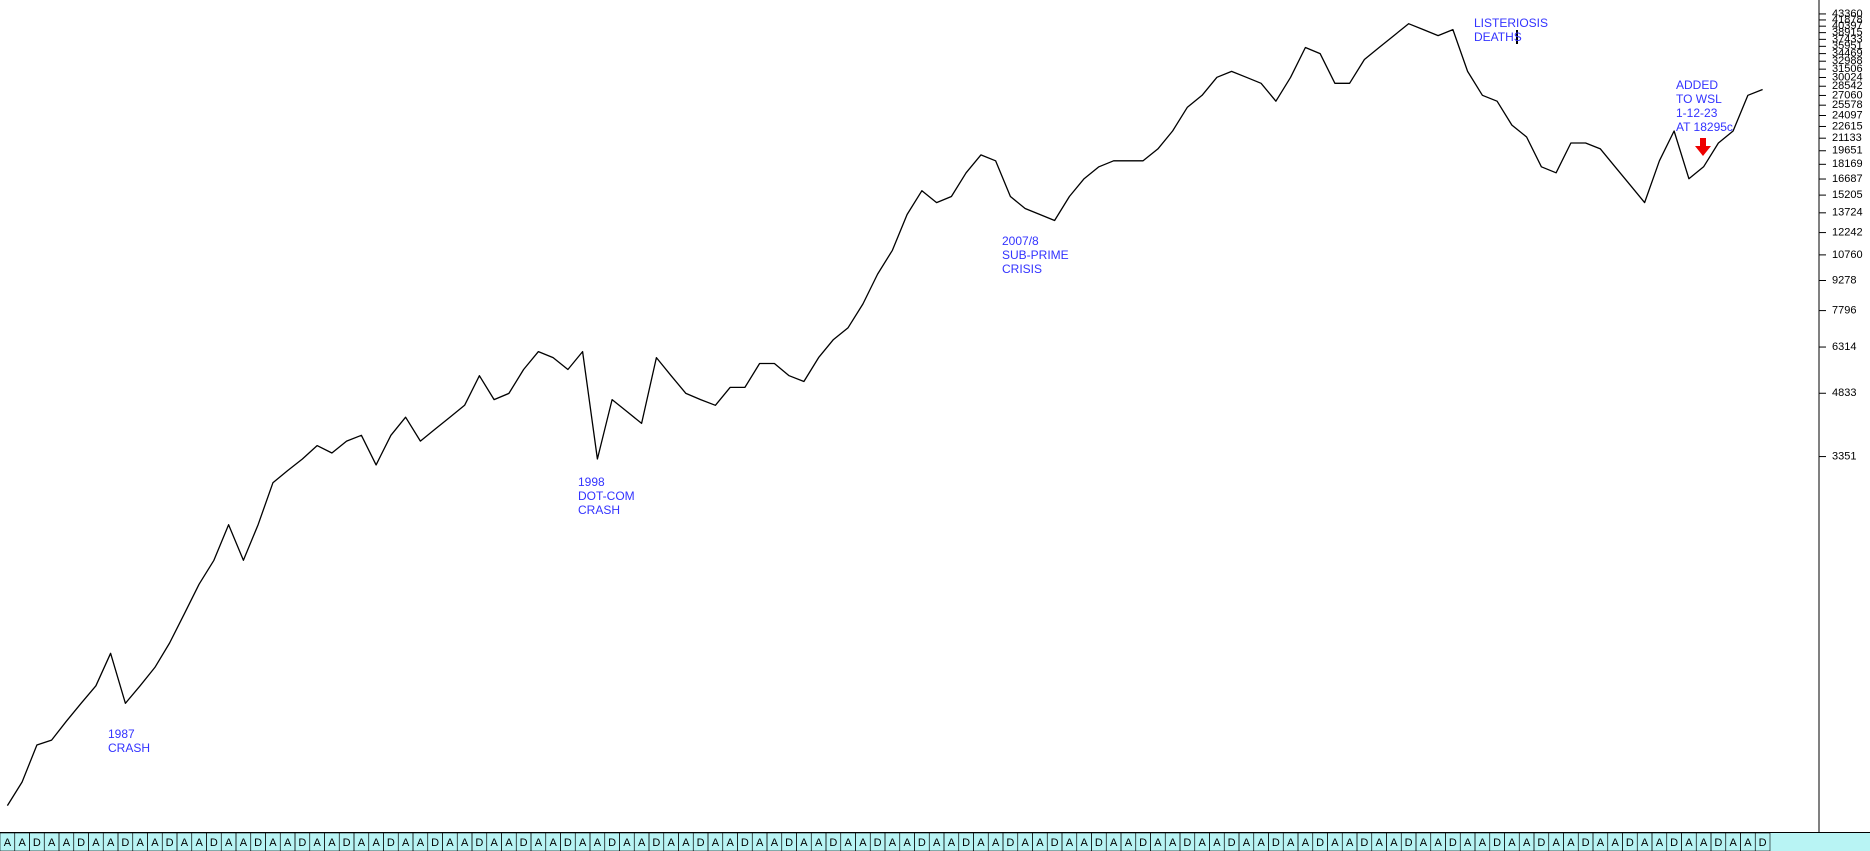  I want to click on y-tick-label: 16687, so click(1847, 179).